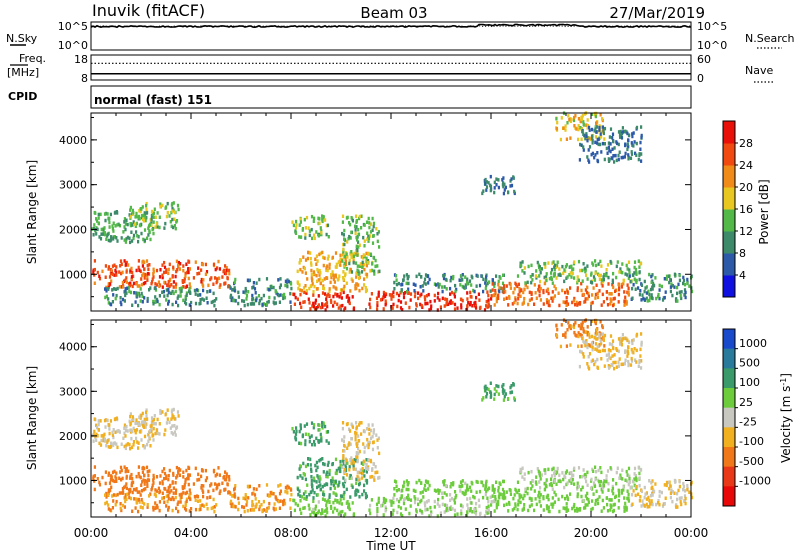 The image size is (800, 554). What do you see at coordinates (191, 533) in the screenshot?
I see `x-tick-label: 04:00` at bounding box center [191, 533].